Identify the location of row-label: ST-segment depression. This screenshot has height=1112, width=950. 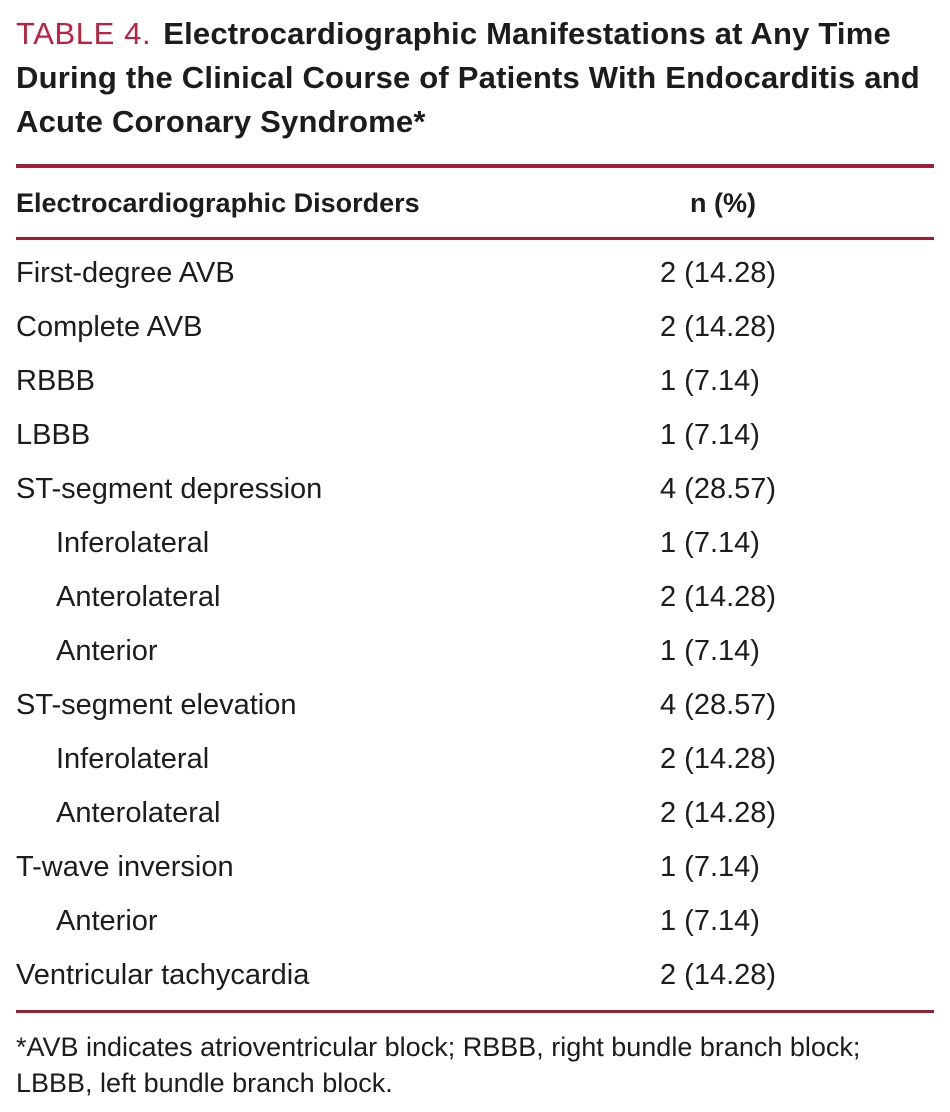
(169, 488).